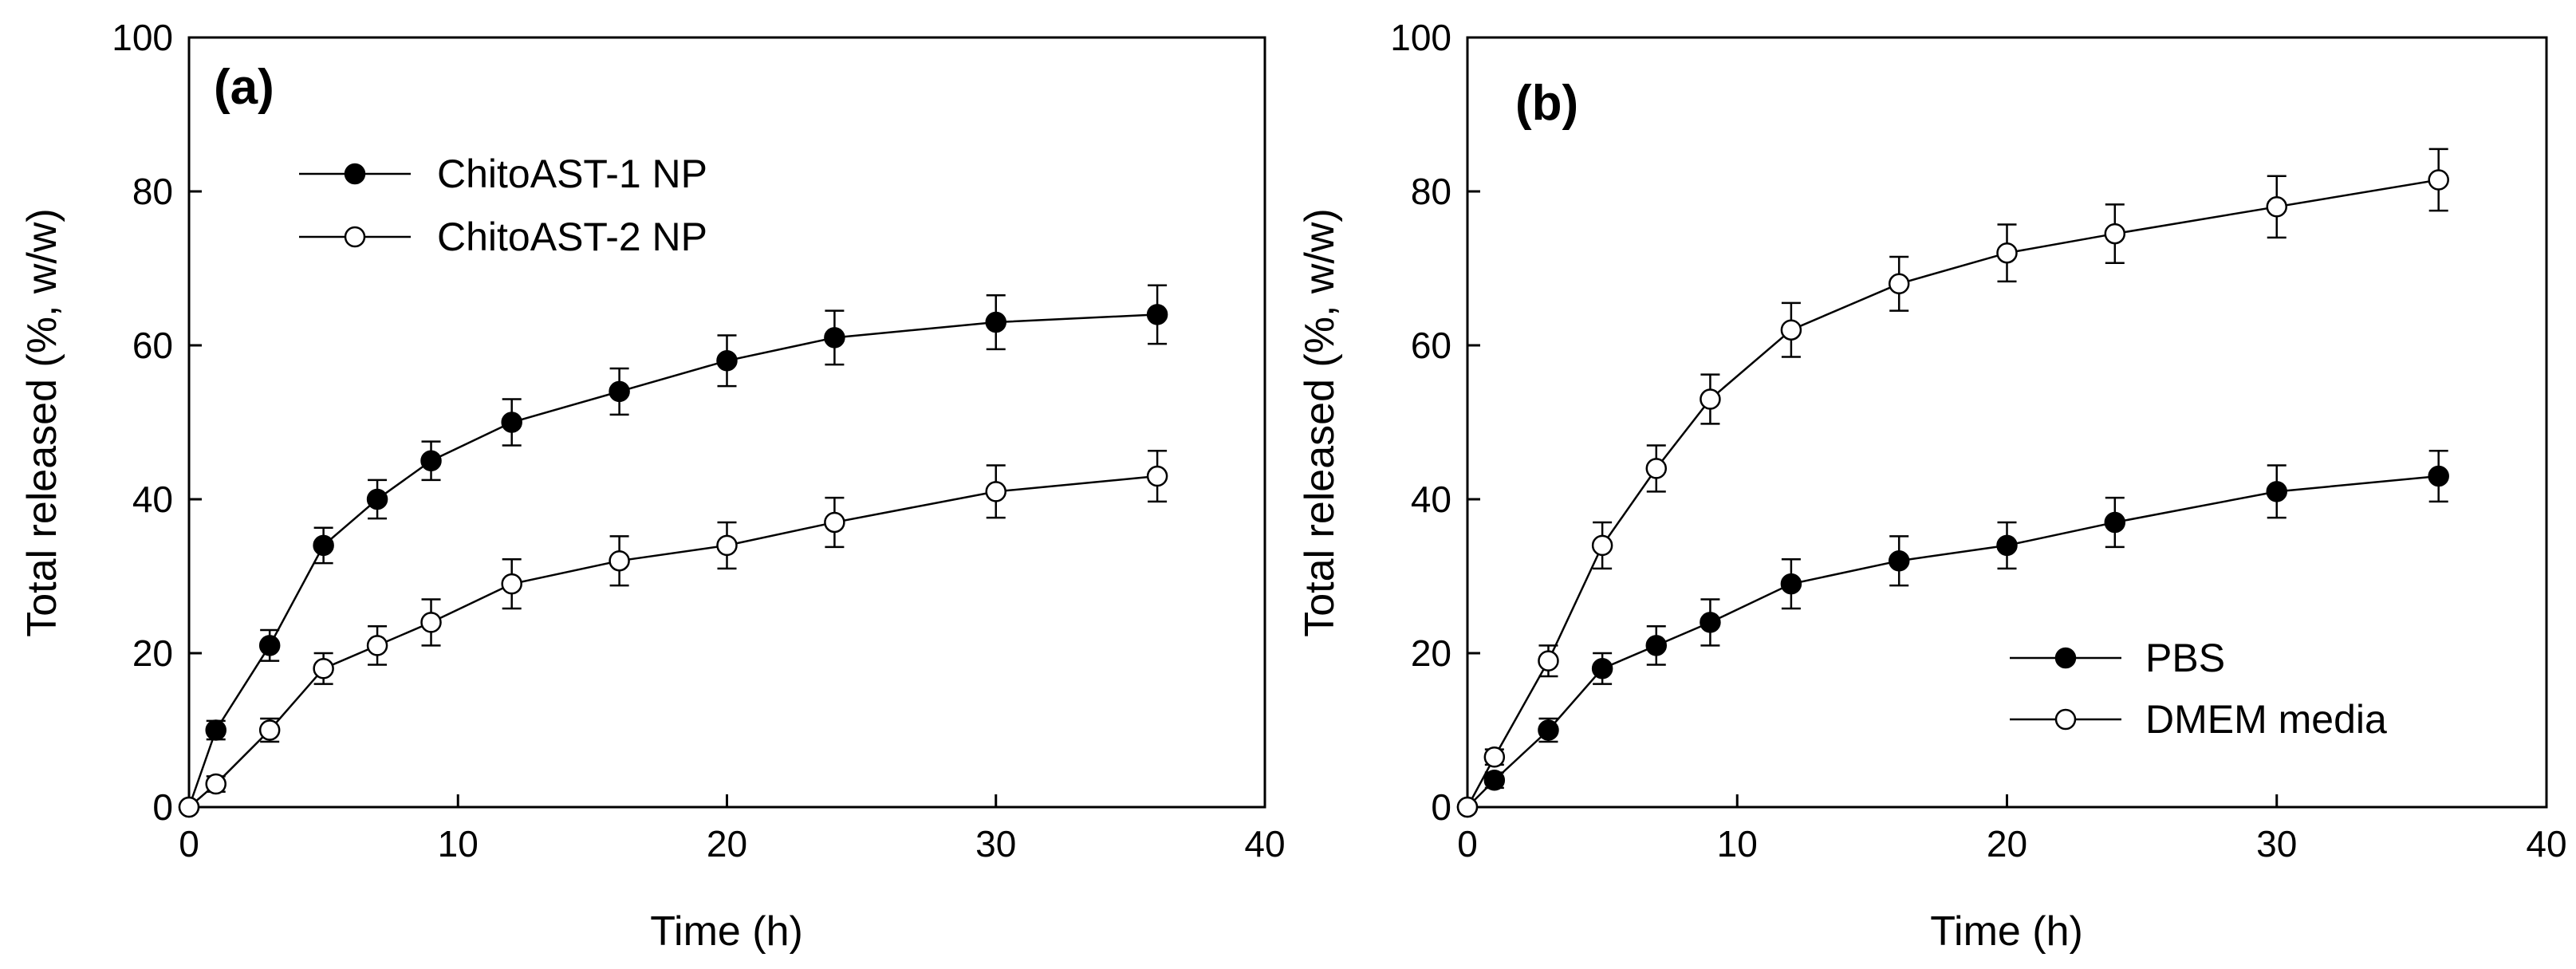  Describe the element at coordinates (2266, 719) in the screenshot. I see `legend-label-dmem: DMEM media` at that location.